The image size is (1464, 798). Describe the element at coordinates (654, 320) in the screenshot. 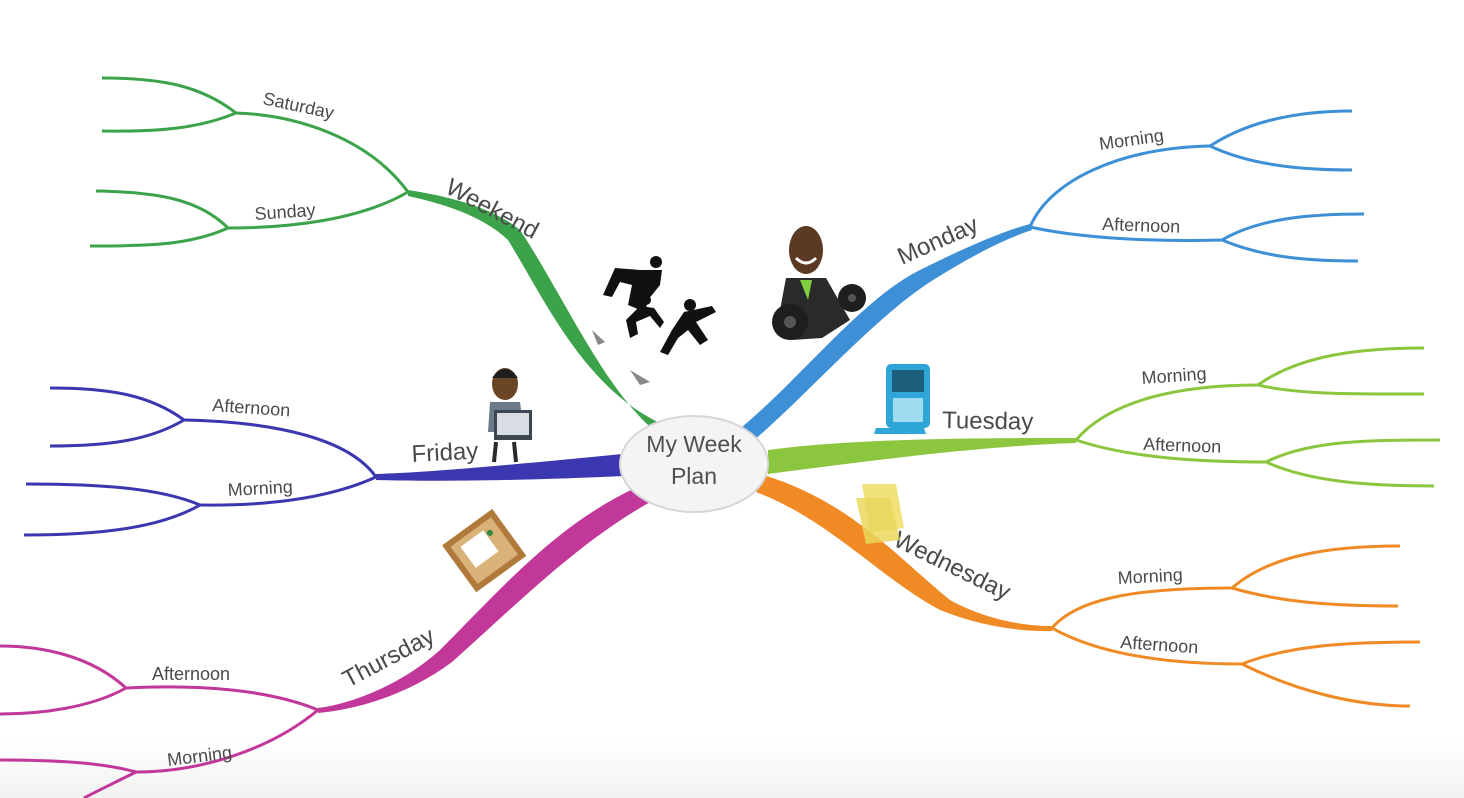

I see `jumping-people-icon` at that location.